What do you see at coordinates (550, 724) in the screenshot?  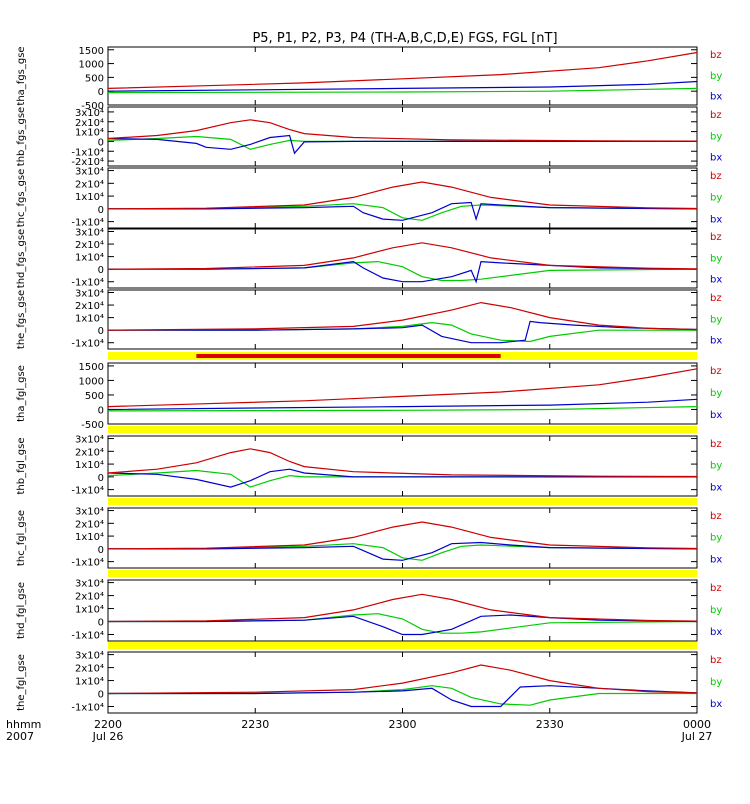 I see `x-tick-label: 2330` at bounding box center [550, 724].